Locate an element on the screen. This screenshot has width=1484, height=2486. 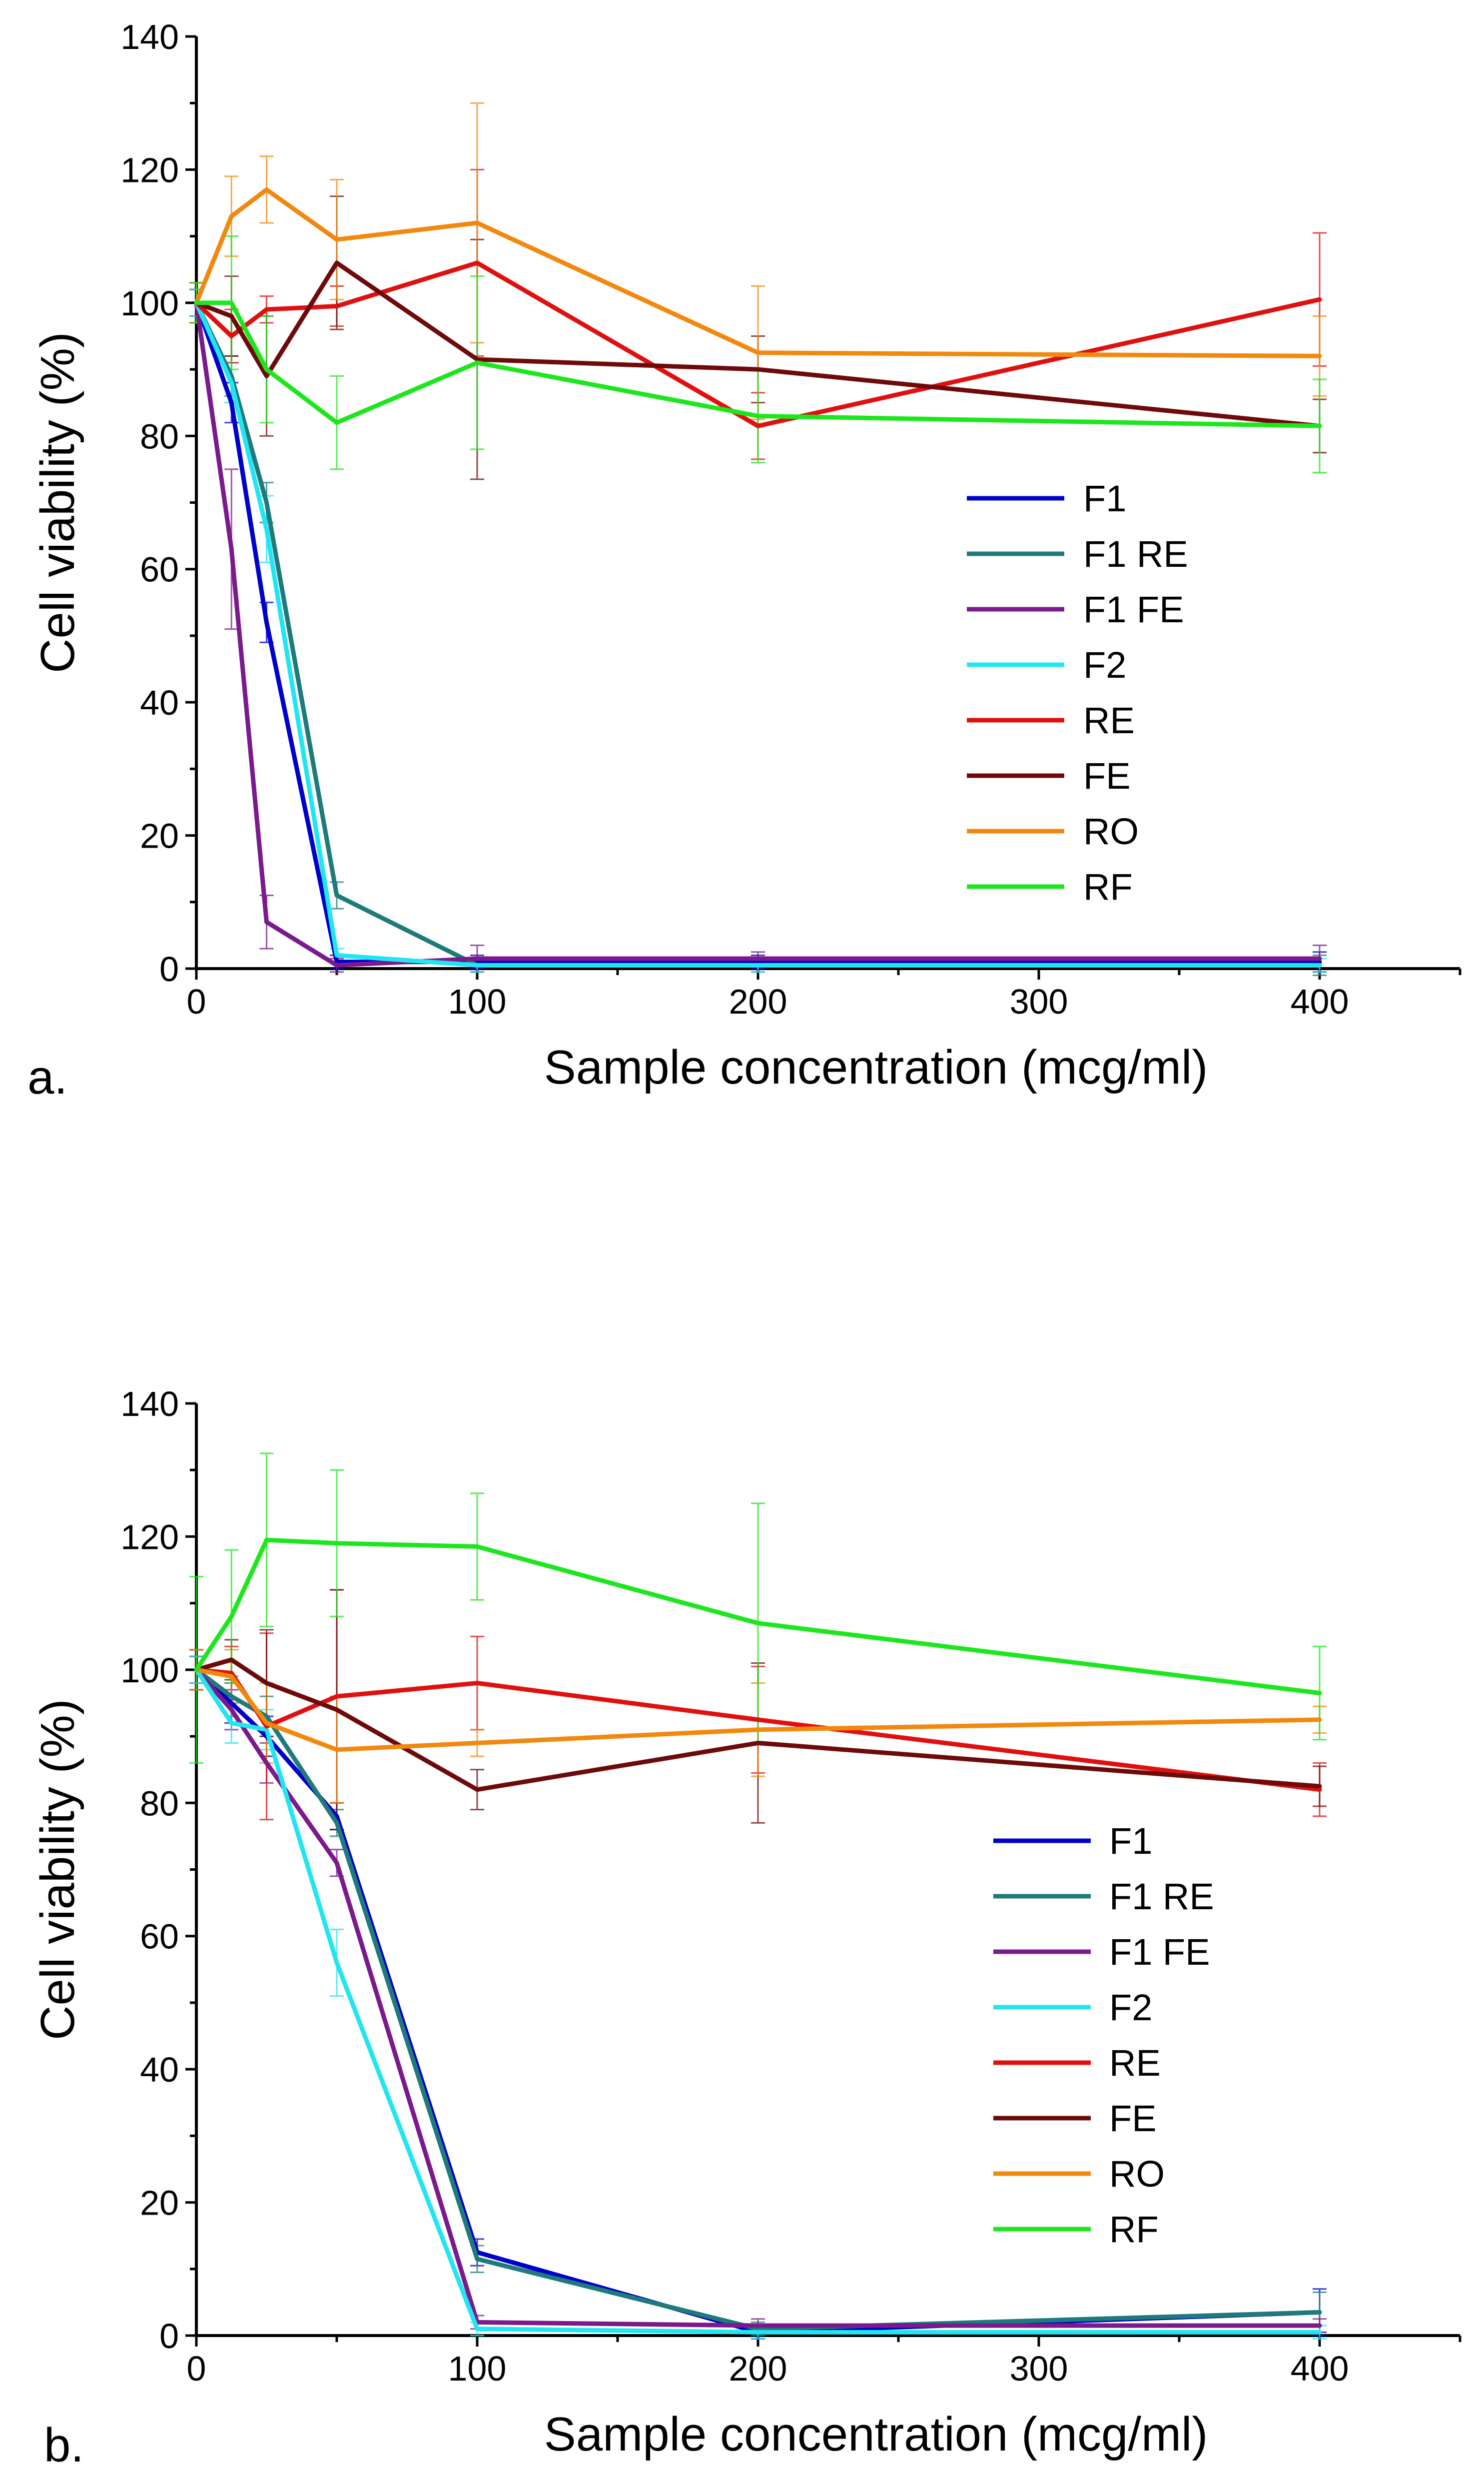
panel-label: b. is located at coordinates (64, 2445).